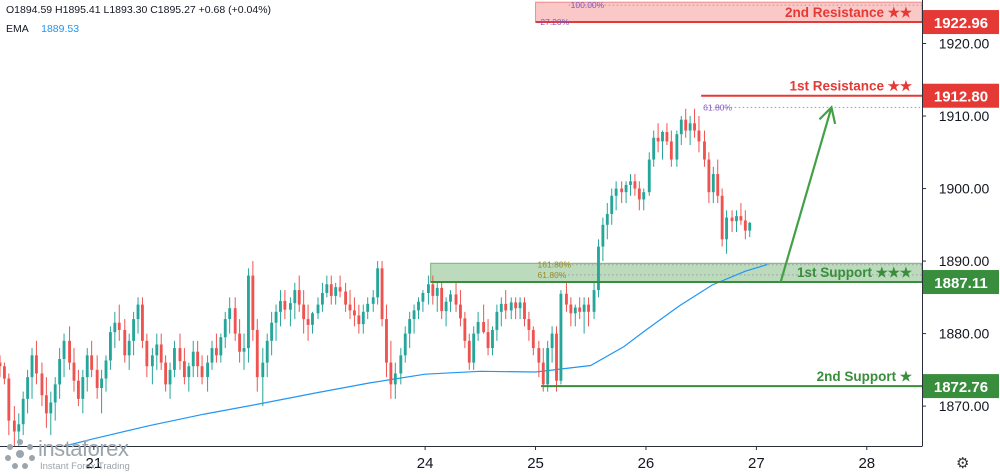 The width and height of the screenshot is (1000, 476). Describe the element at coordinates (964, 261) in the screenshot. I see `y-tick-label-2: 1890.00` at that location.